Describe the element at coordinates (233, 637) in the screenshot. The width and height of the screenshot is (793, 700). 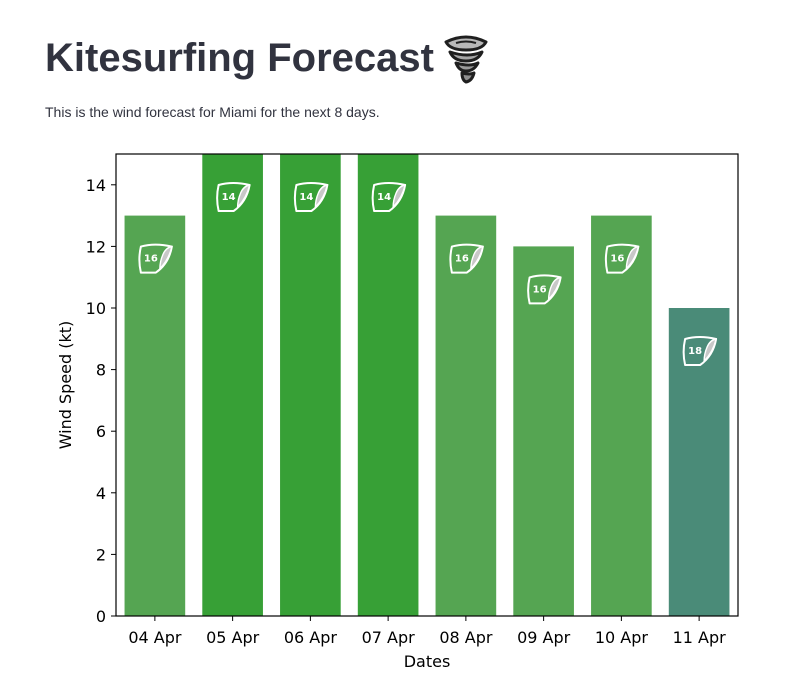
I see `x-tick-label: 05 Apr` at that location.